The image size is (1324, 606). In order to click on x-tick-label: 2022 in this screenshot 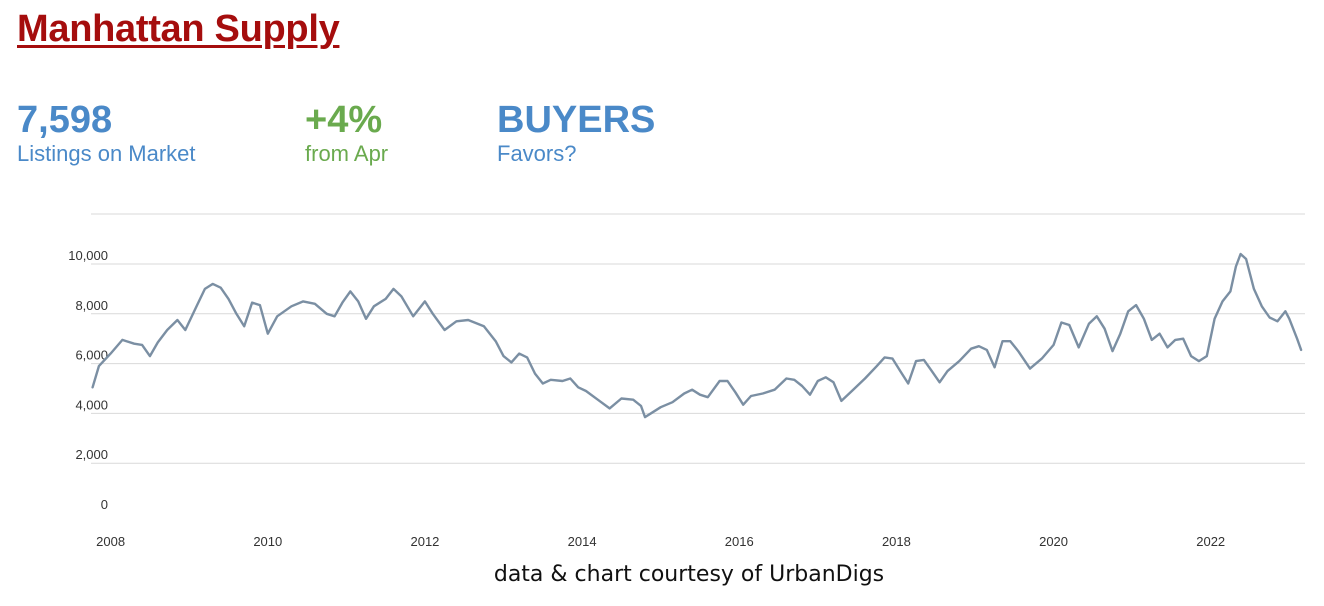, I will do `click(1210, 541)`.